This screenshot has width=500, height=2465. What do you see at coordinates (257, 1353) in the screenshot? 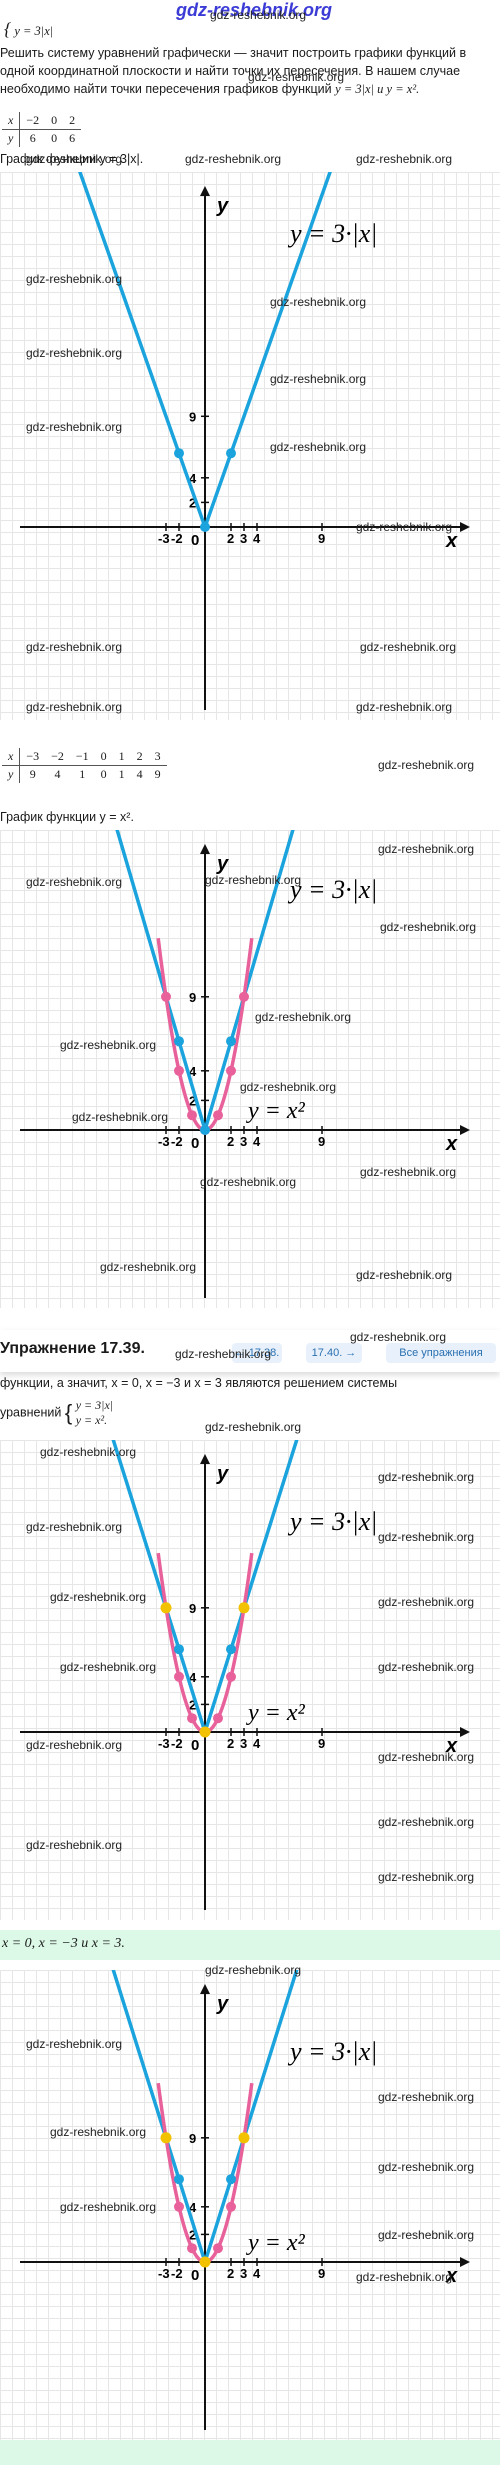
I see `prev-exercise-button: ← 17.38.` at bounding box center [257, 1353].